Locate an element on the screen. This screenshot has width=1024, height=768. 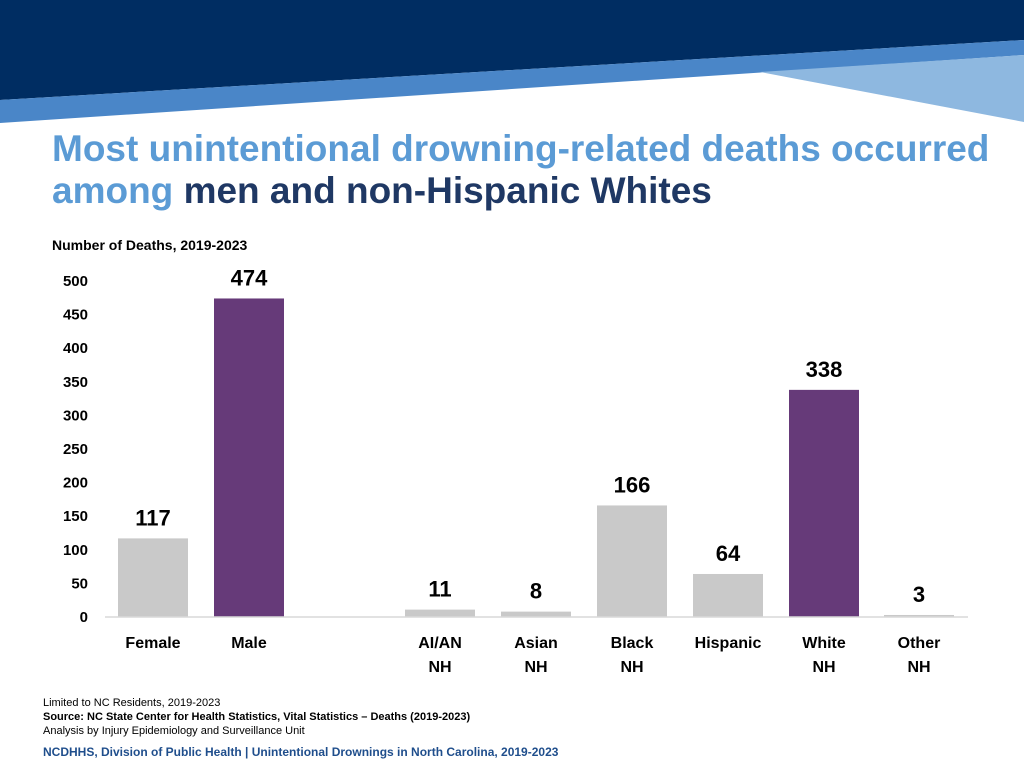
header-navy-band is located at coordinates (512, 50).